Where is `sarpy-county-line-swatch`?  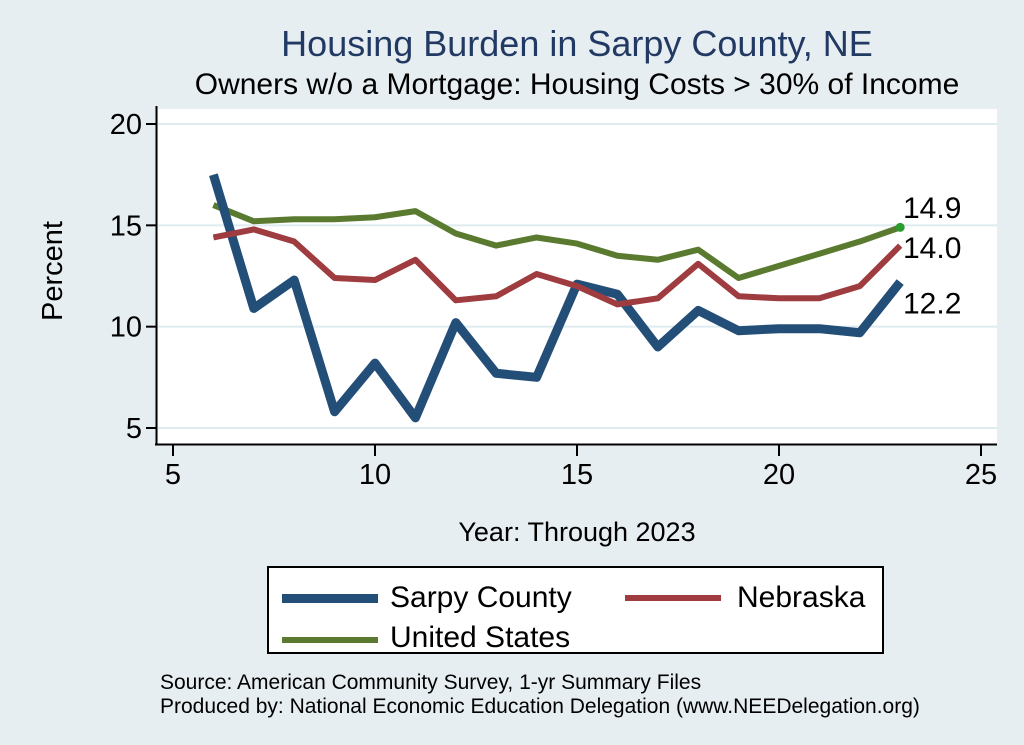
sarpy-county-line-swatch is located at coordinates (330, 598).